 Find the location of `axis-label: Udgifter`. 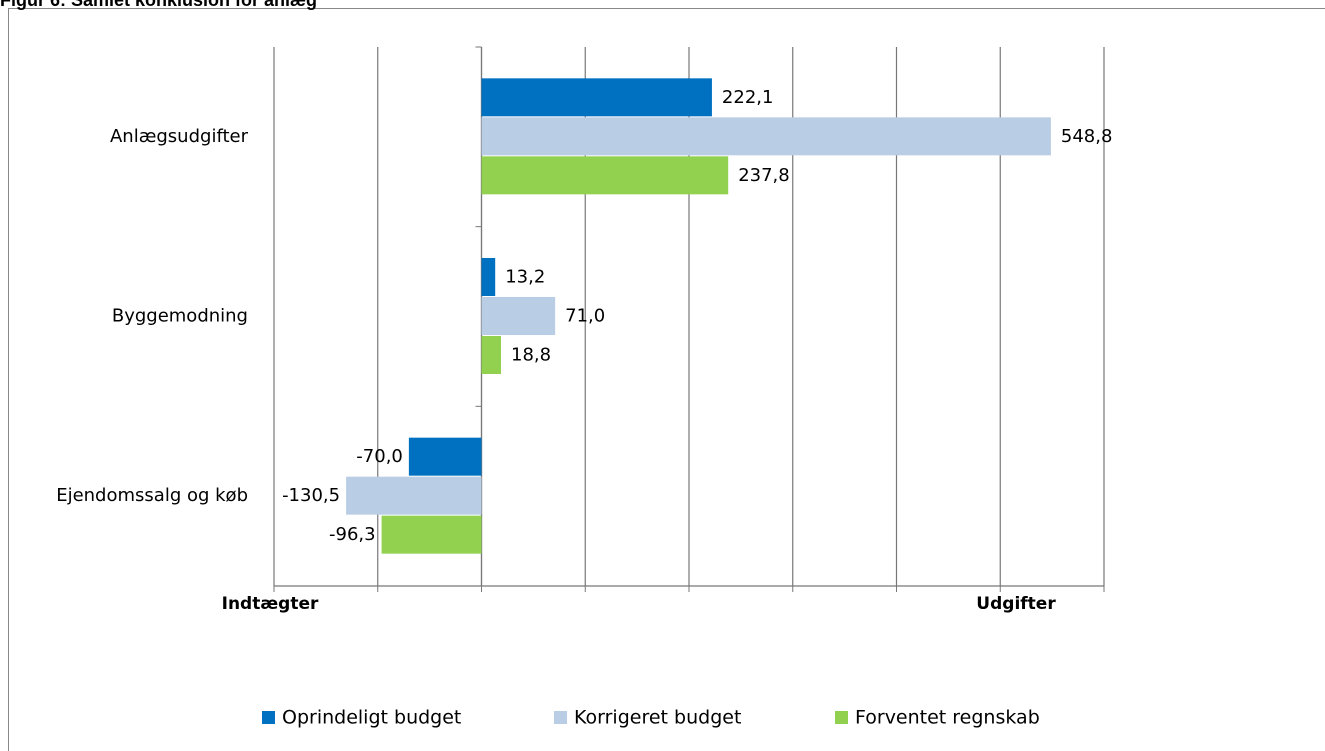

axis-label: Udgifter is located at coordinates (1016, 604).